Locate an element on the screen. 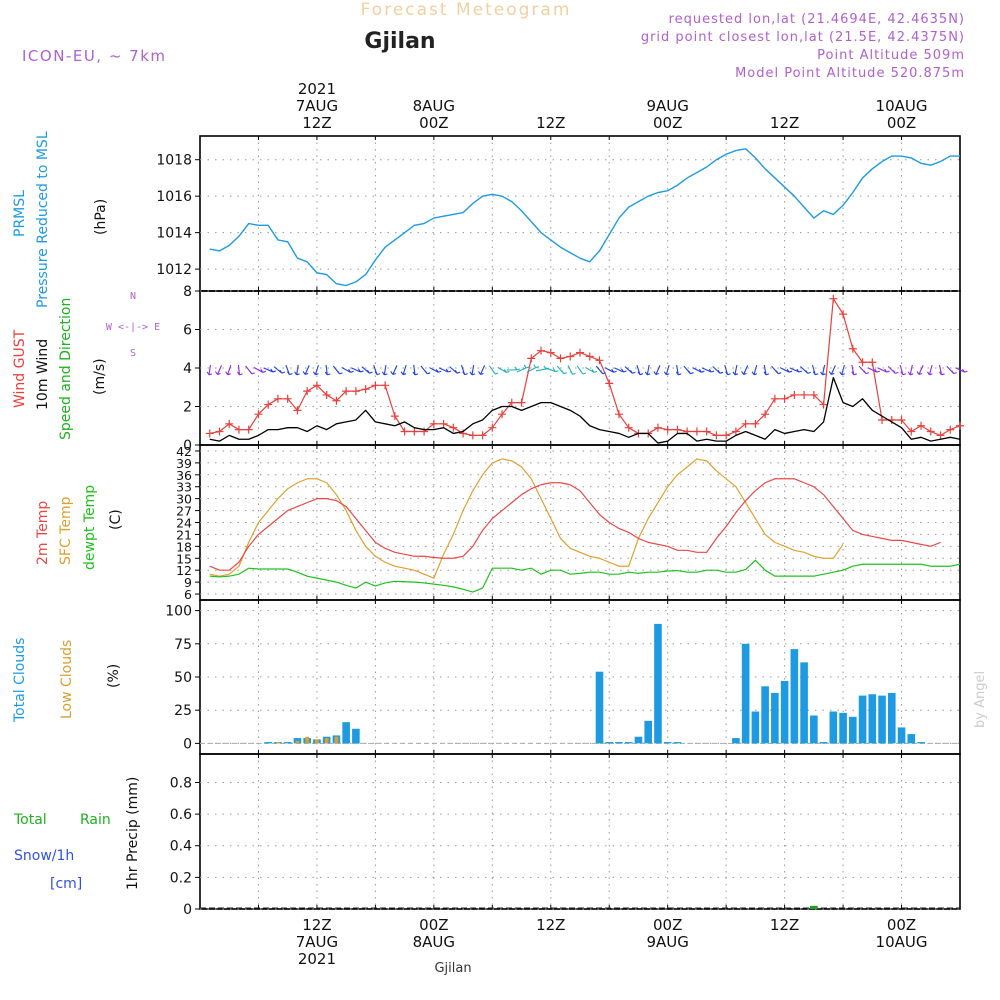 This screenshot has height=1000, width=1000. temp-labels: 2m Temp SFC Temp dewpt Temp (C) is located at coordinates (79, 527).